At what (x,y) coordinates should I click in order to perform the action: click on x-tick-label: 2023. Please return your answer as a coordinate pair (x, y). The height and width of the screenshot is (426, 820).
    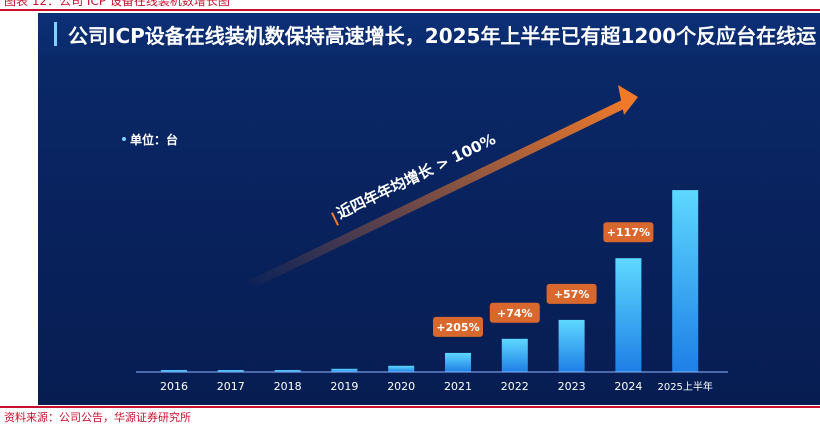
    Looking at the image, I should click on (572, 386).